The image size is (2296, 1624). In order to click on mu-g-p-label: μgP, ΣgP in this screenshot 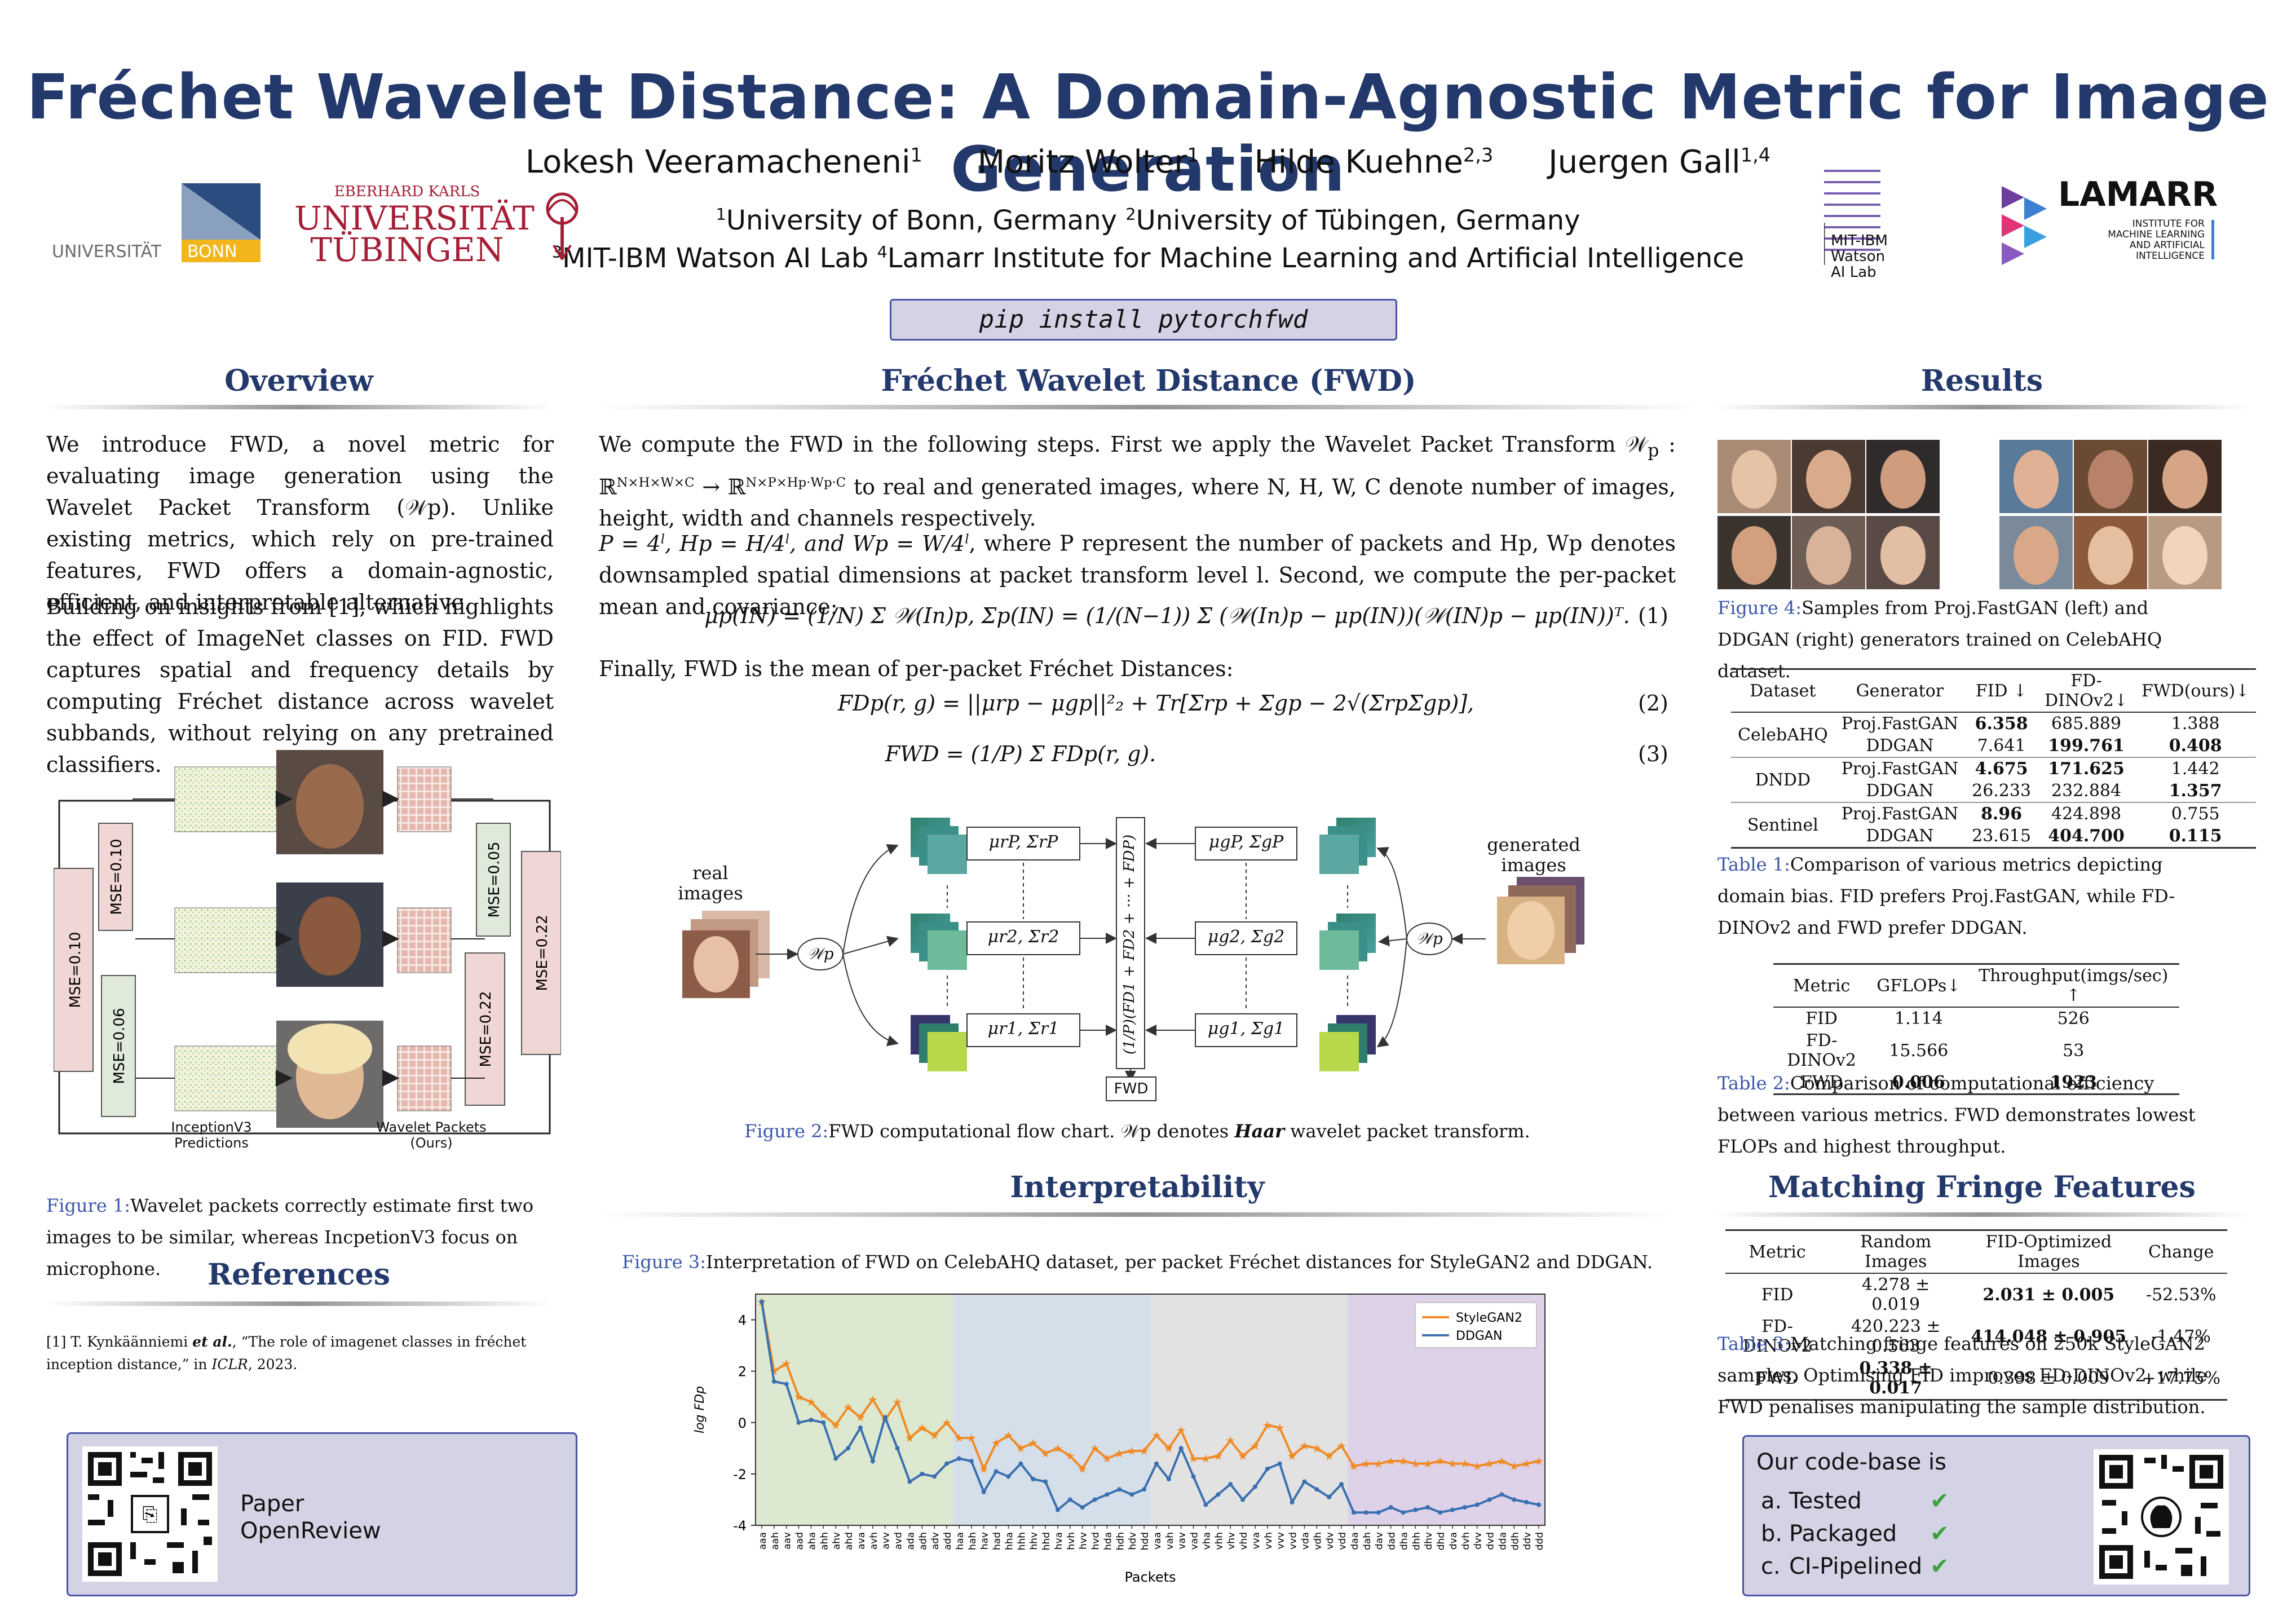, I will do `click(1246, 842)`.